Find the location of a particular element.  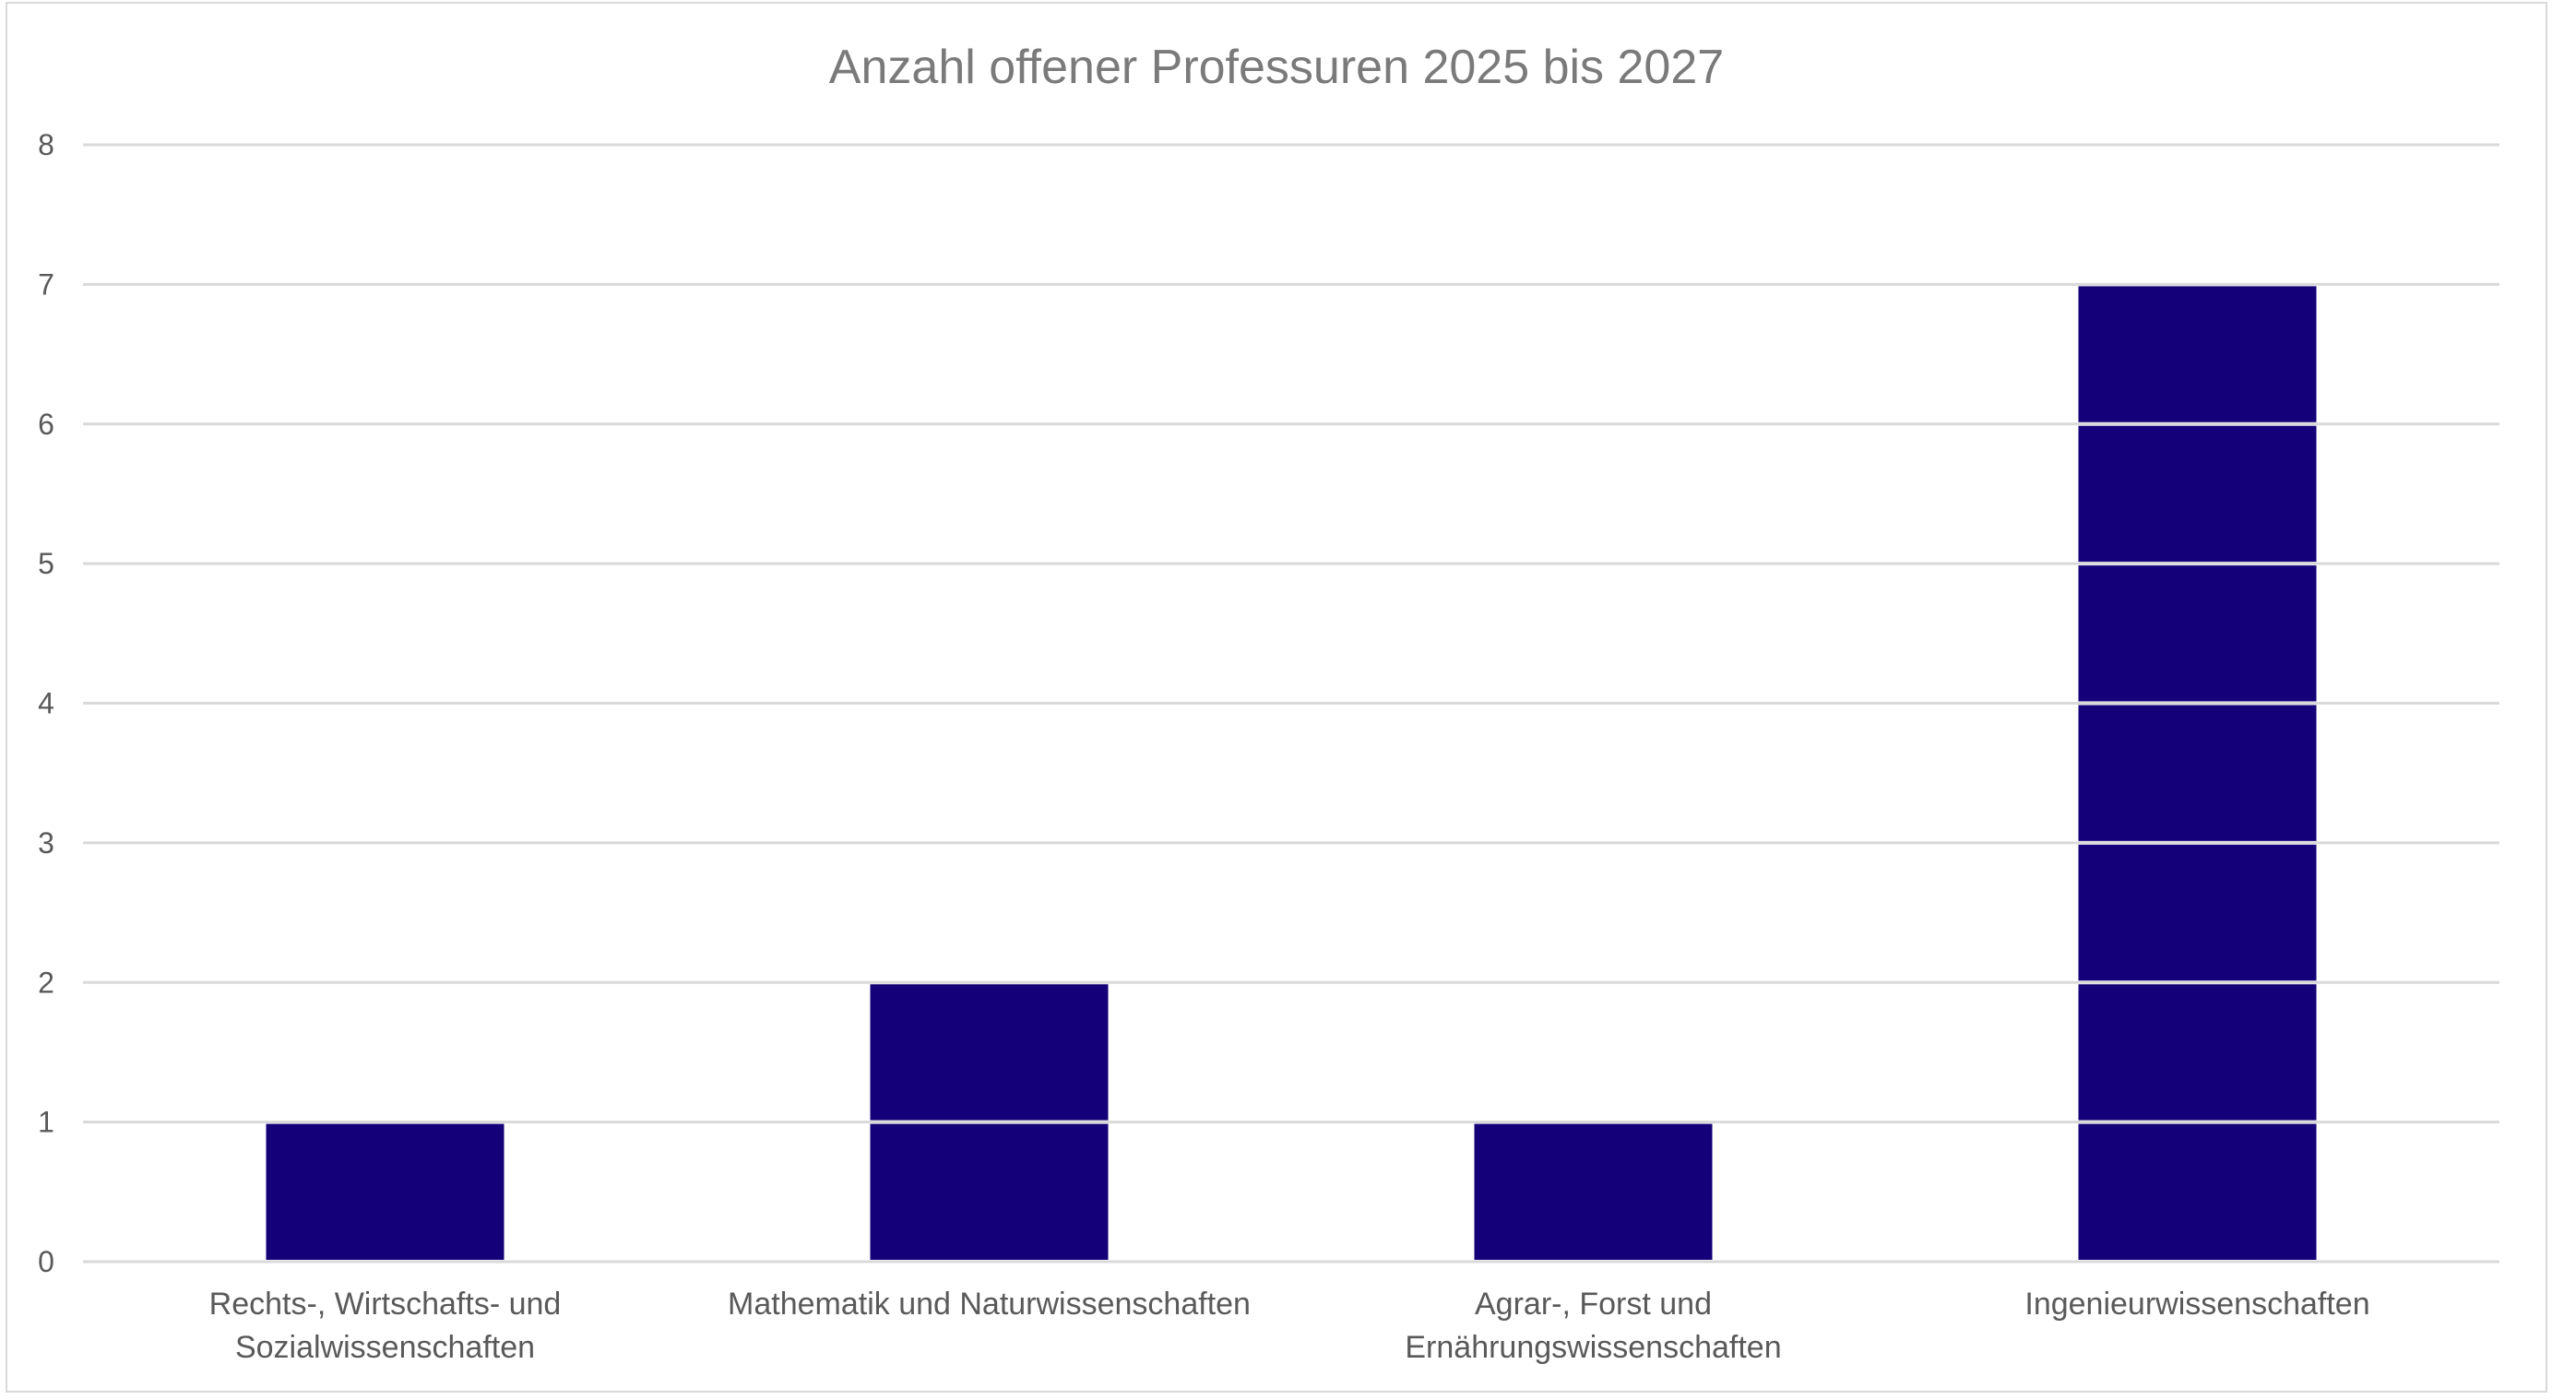

y-tick-label: 7 is located at coordinates (46, 284).